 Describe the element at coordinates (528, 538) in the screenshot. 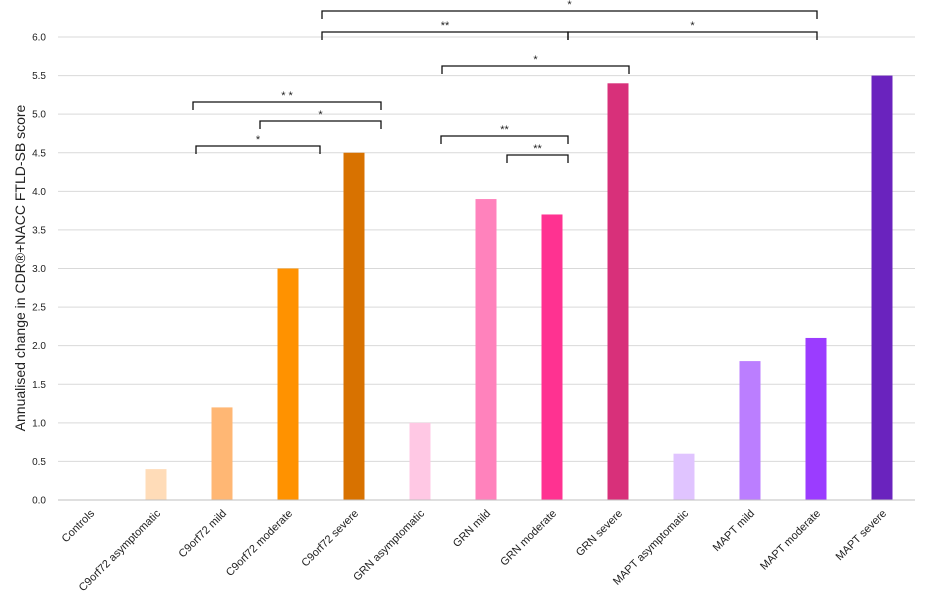

I see `x-tick-label: GRN moderate` at that location.